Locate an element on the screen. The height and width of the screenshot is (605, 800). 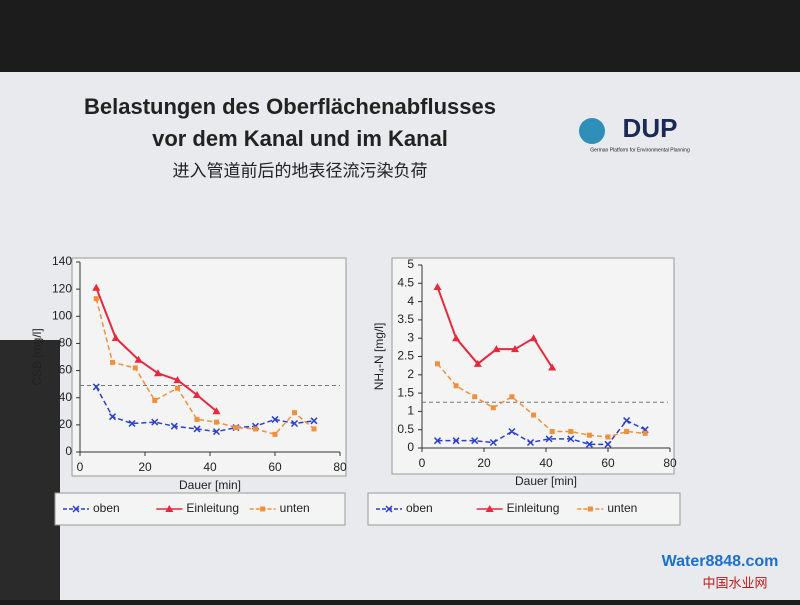
y-tick-label: 3.5 is located at coordinates (405, 319).